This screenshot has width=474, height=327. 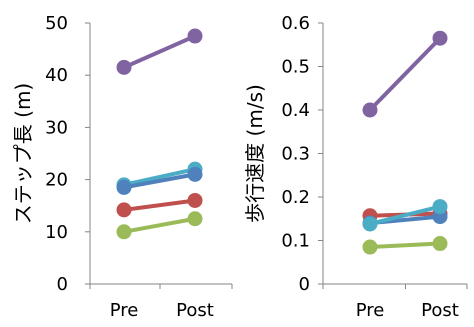 I want to click on y-tick-label: 50, so click(x=56, y=23).